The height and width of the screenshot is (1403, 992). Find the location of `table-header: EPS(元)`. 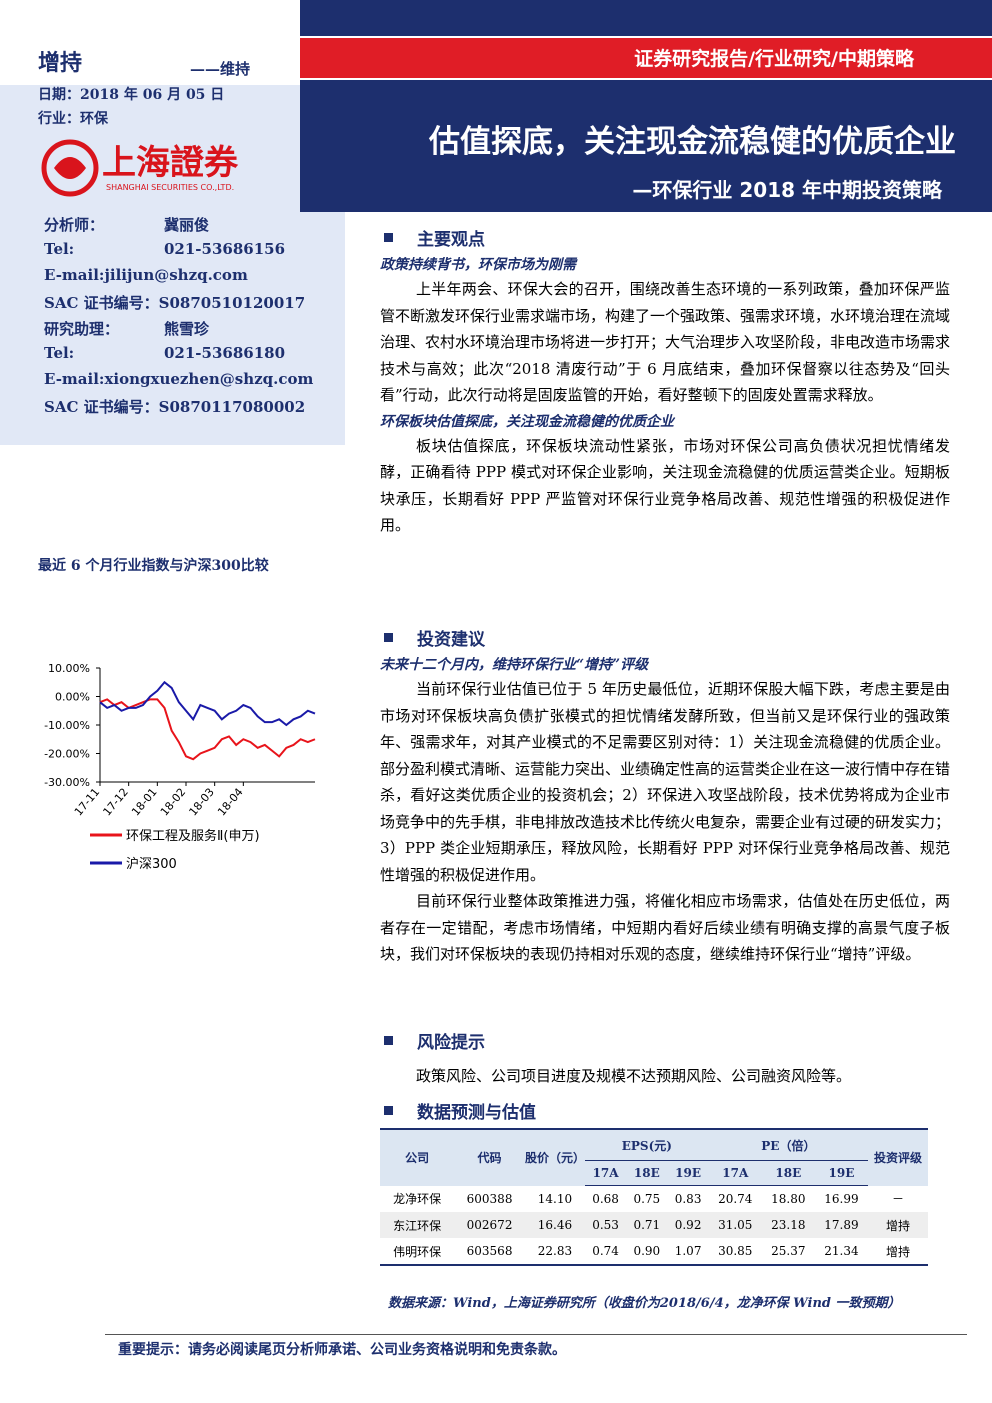

table-header: EPS(元) is located at coordinates (646, 1144).